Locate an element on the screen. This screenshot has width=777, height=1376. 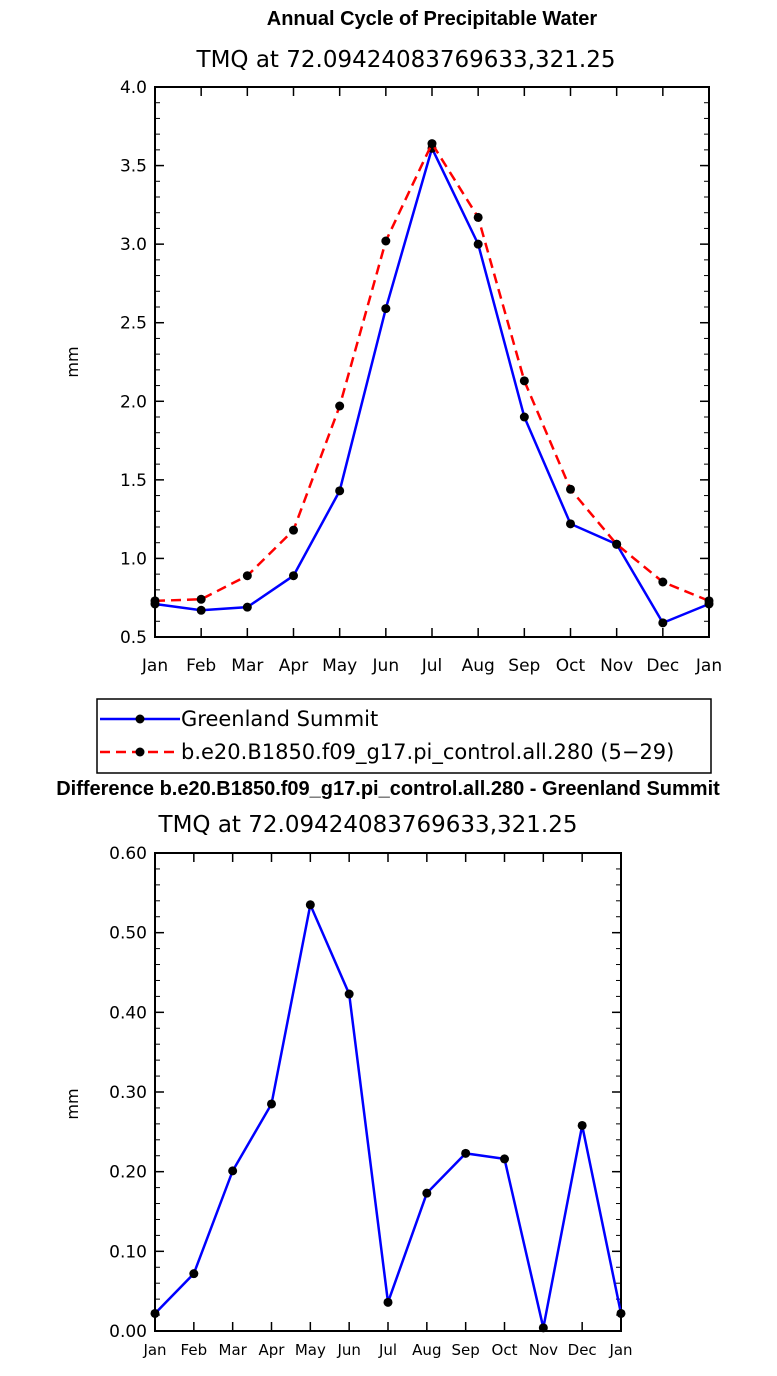
y-tick-label: 0.00 is located at coordinates (128, 1332).